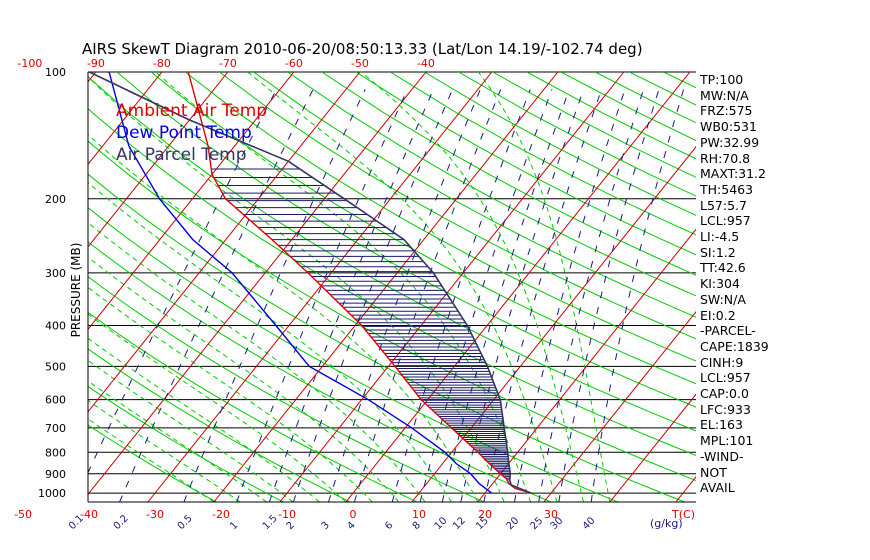 This screenshot has width=870, height=560. Describe the element at coordinates (89, 514) in the screenshot. I see `bottom-temp-label: -40` at that location.